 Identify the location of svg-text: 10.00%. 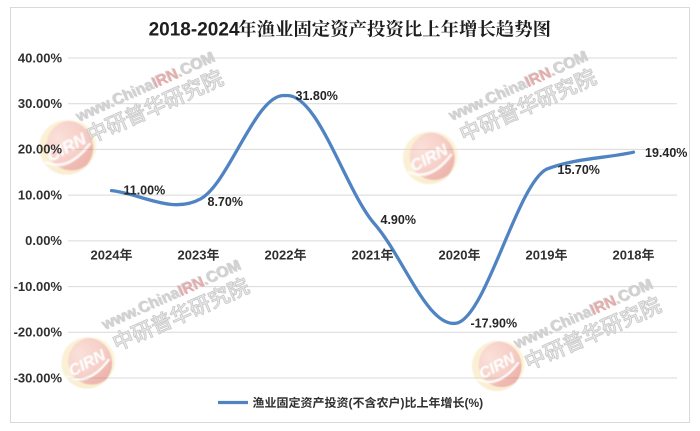
(40, 194).